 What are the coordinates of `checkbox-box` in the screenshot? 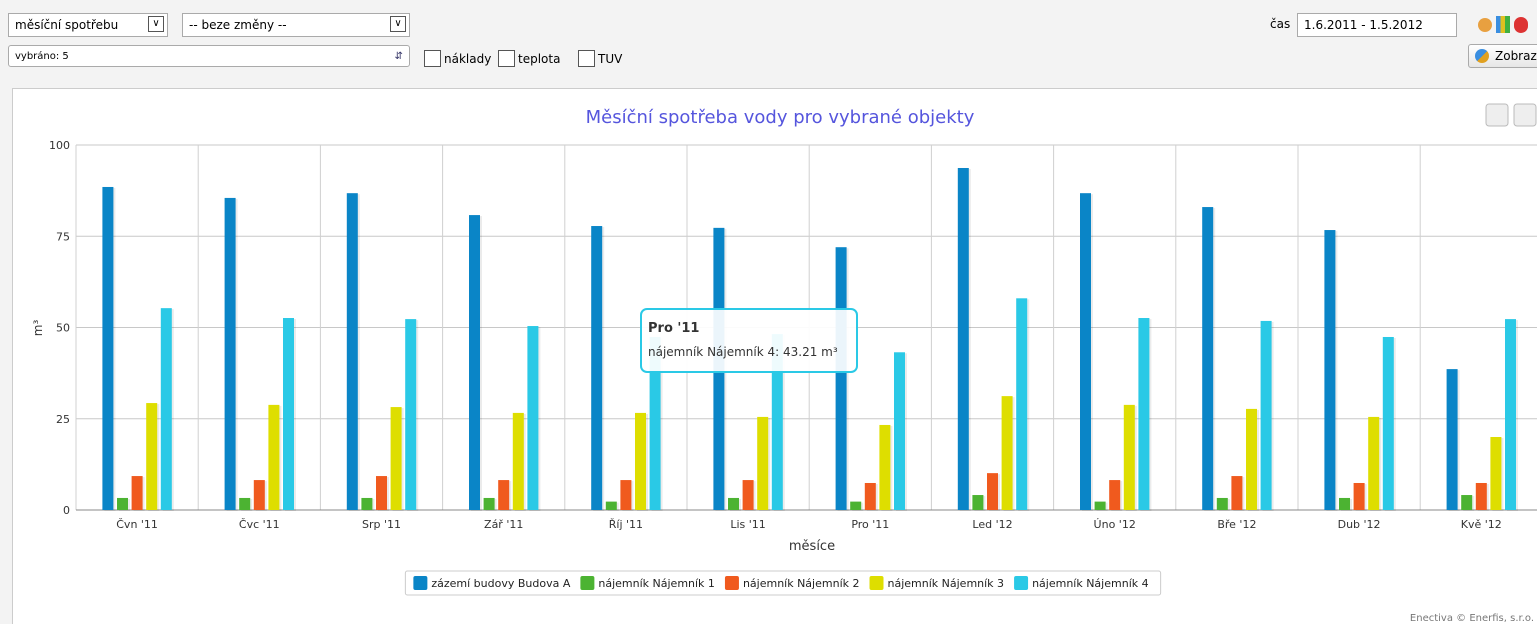 It's located at (432, 58).